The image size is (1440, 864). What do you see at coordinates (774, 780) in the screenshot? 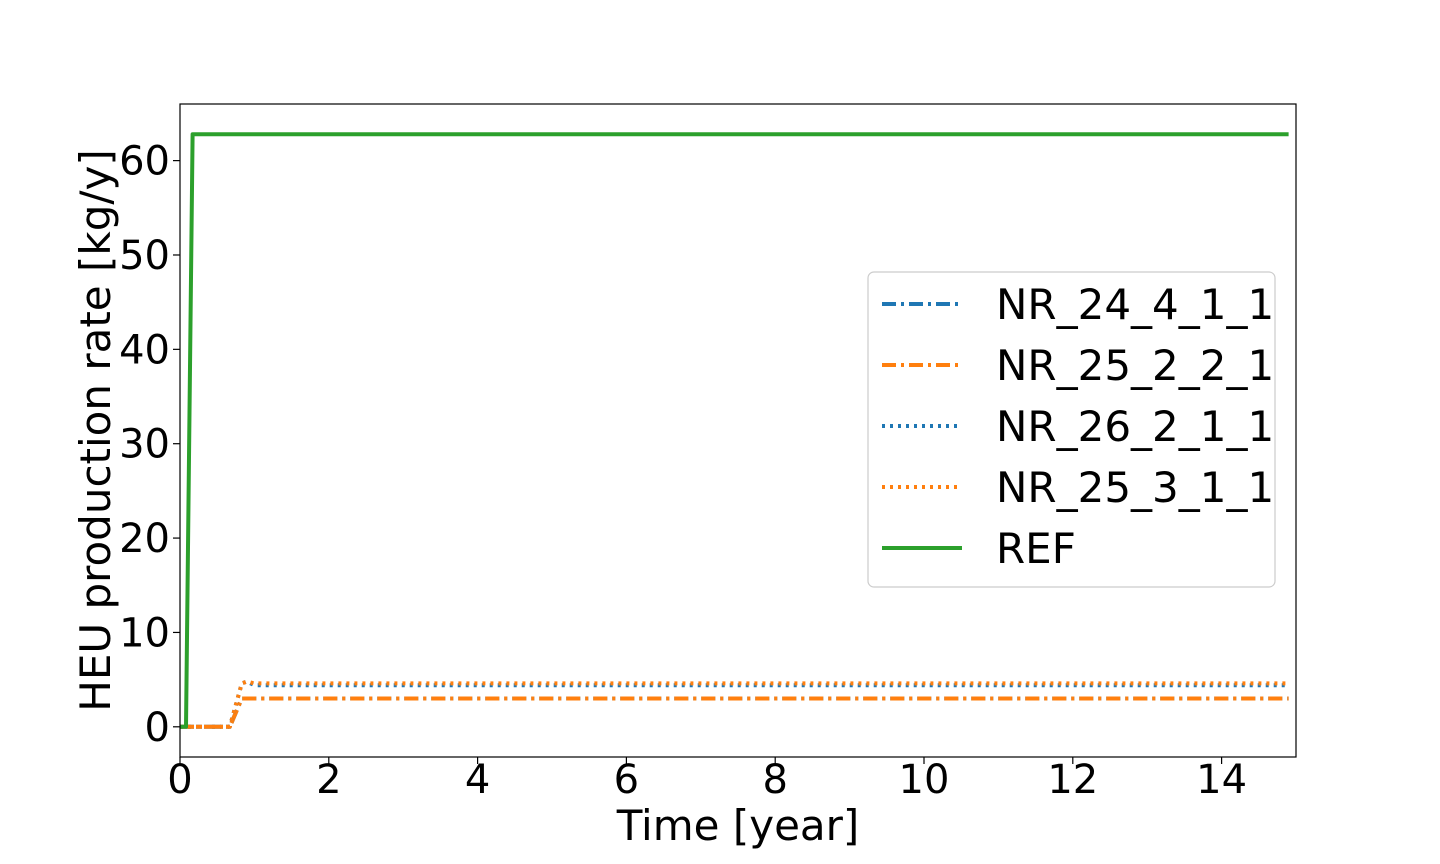
I see `x-tick-label: 8` at bounding box center [774, 780].